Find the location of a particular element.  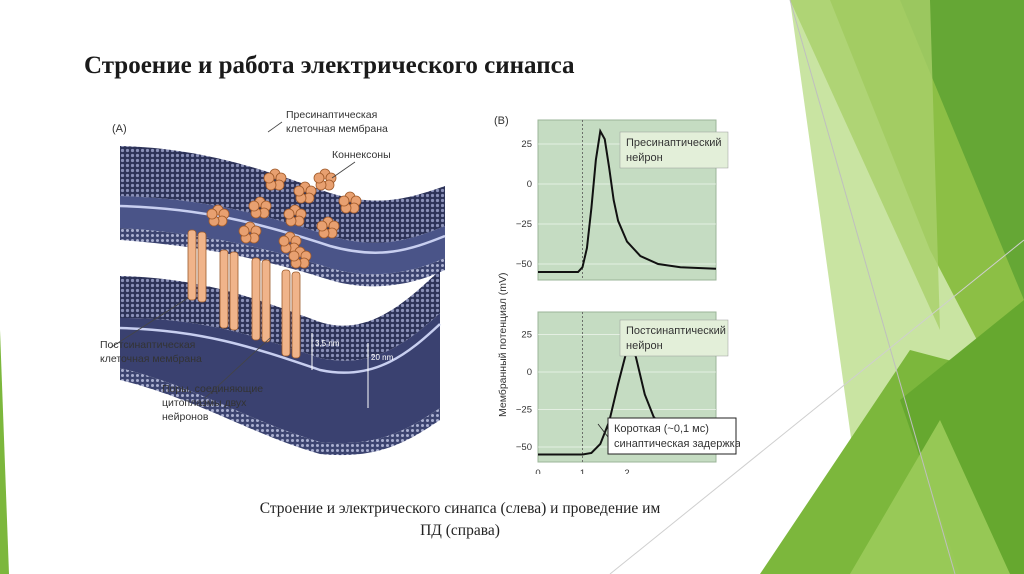

postsynaptic-label-1: Постсинаптическая is located at coordinates (147, 345).